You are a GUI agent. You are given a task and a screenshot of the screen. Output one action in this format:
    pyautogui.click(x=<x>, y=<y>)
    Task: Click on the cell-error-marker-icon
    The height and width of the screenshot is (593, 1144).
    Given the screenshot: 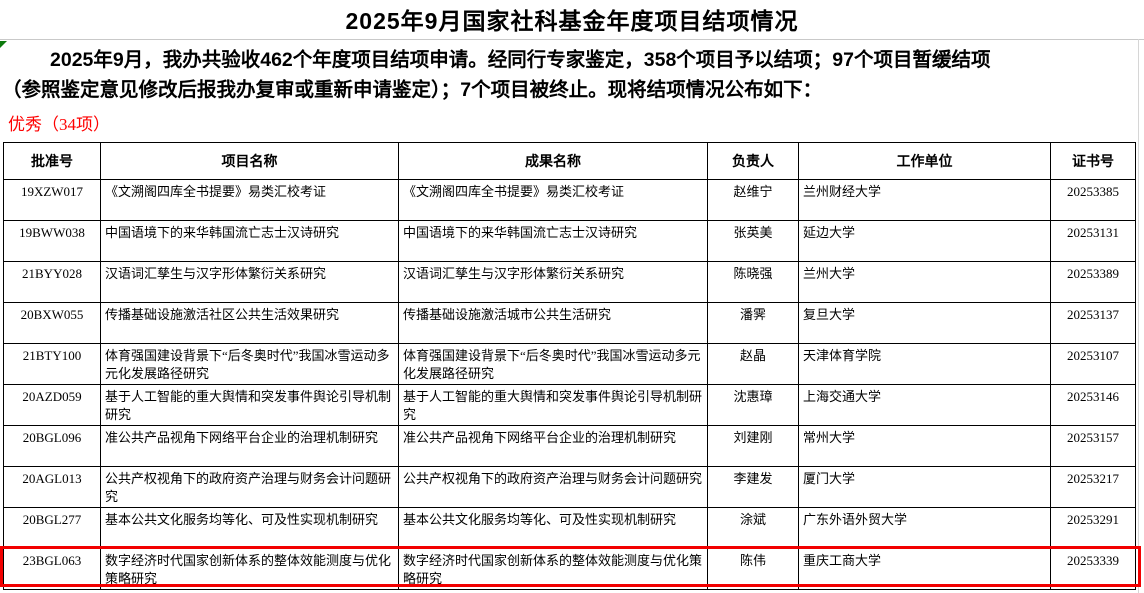 What is the action you would take?
    pyautogui.click(x=3, y=44)
    